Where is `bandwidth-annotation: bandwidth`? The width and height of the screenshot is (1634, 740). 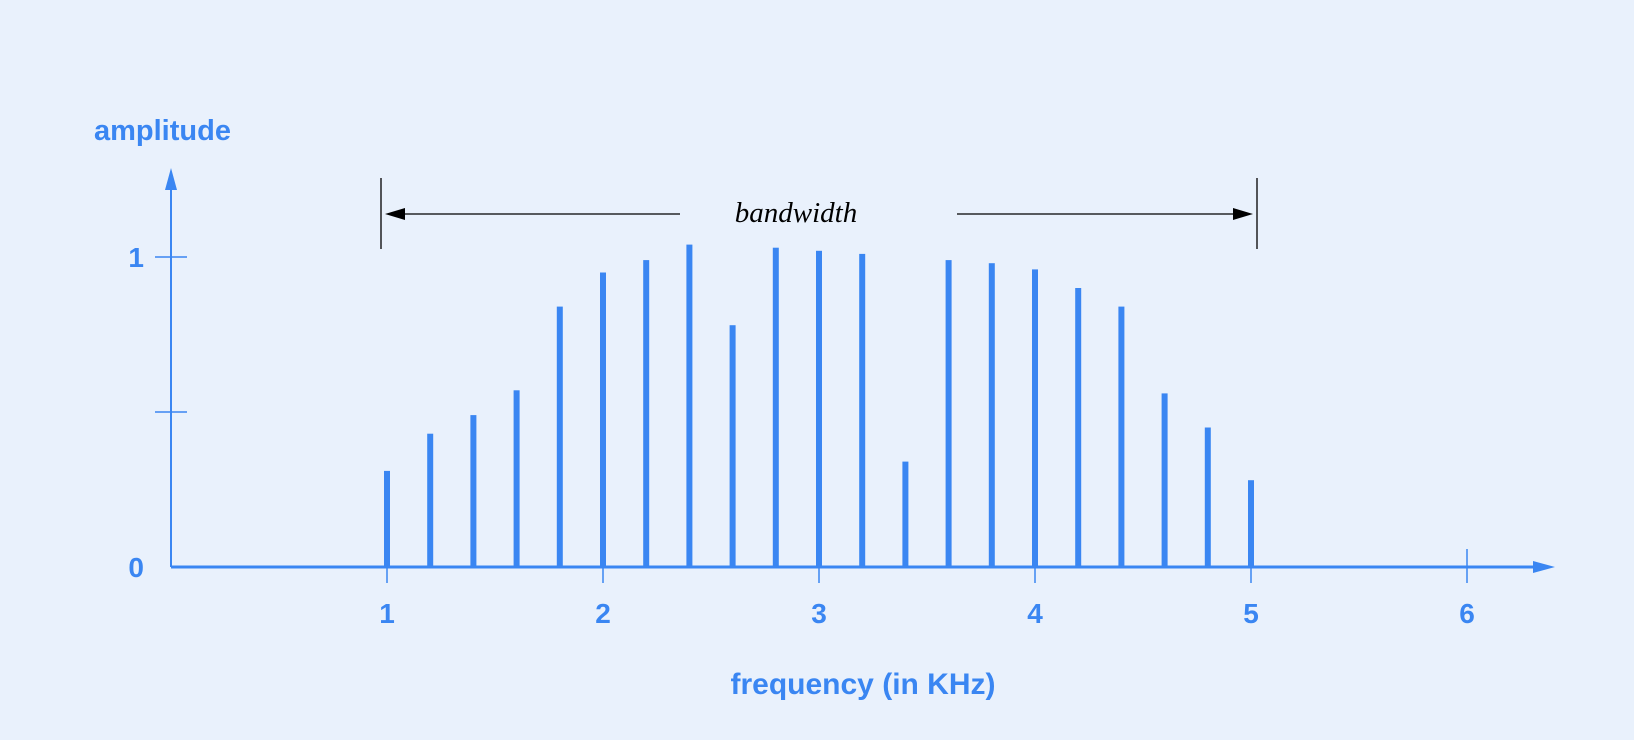 bandwidth-annotation: bandwidth is located at coordinates (819, 213).